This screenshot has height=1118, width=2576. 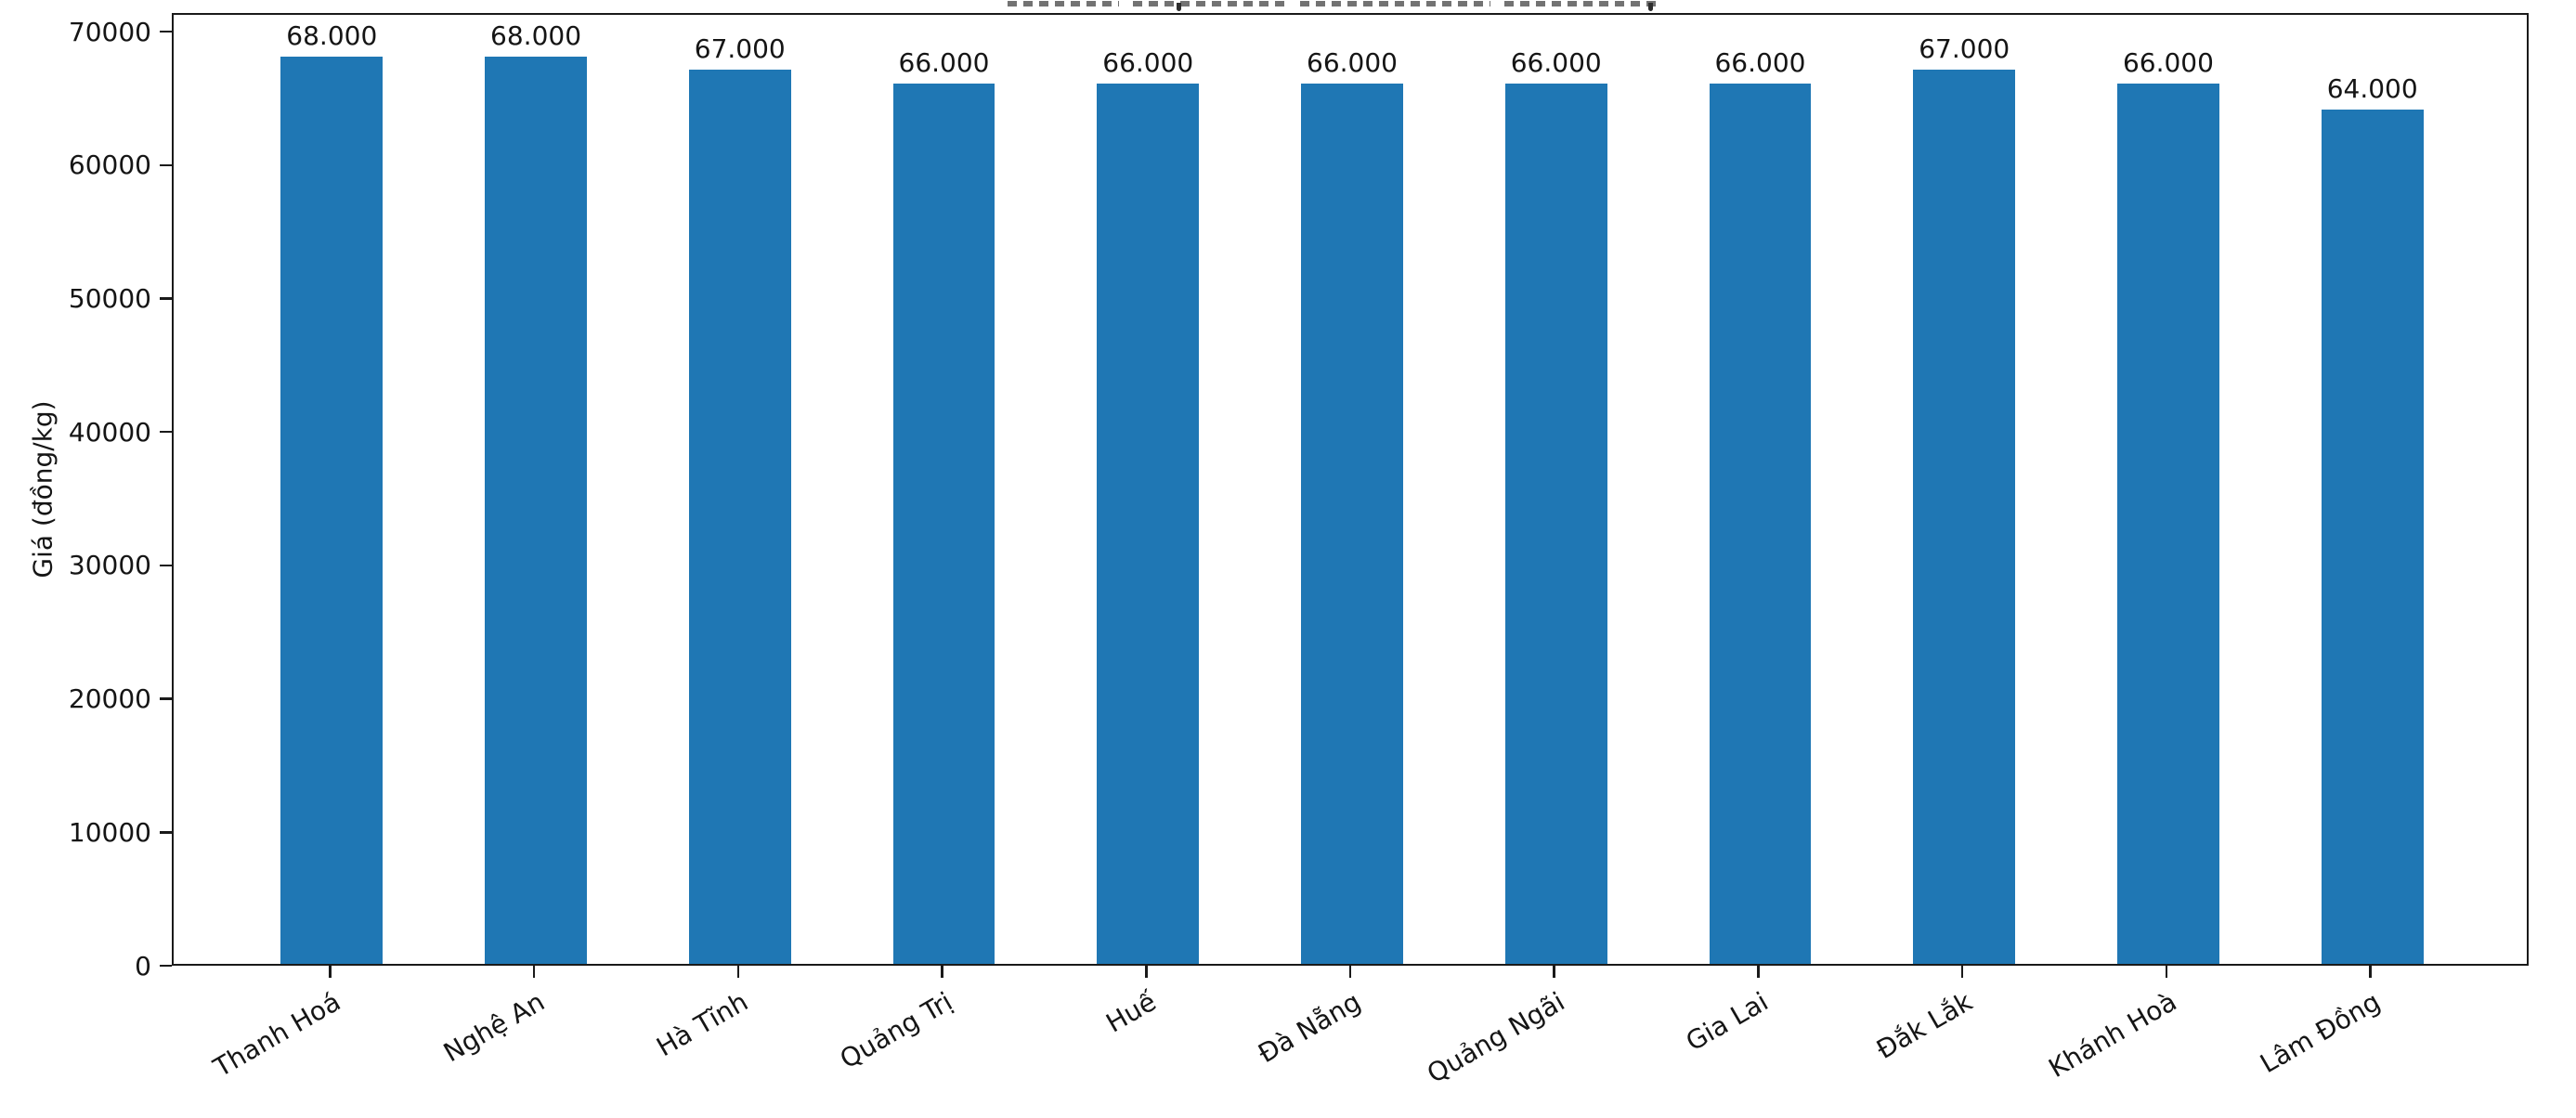 What do you see at coordinates (109, 565) in the screenshot?
I see `y-tick-label: 30000` at bounding box center [109, 565].